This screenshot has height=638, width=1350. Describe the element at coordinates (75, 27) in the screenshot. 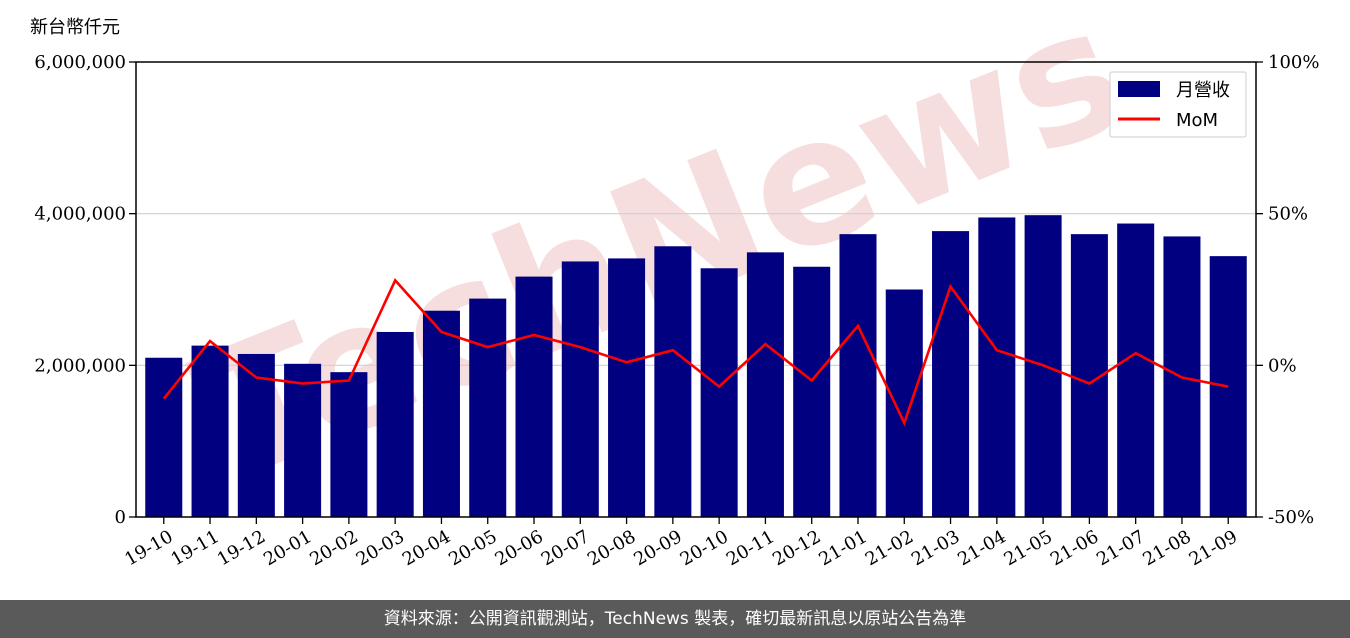

I see `y-axis-unit-label: 新台幣仟元` at that location.